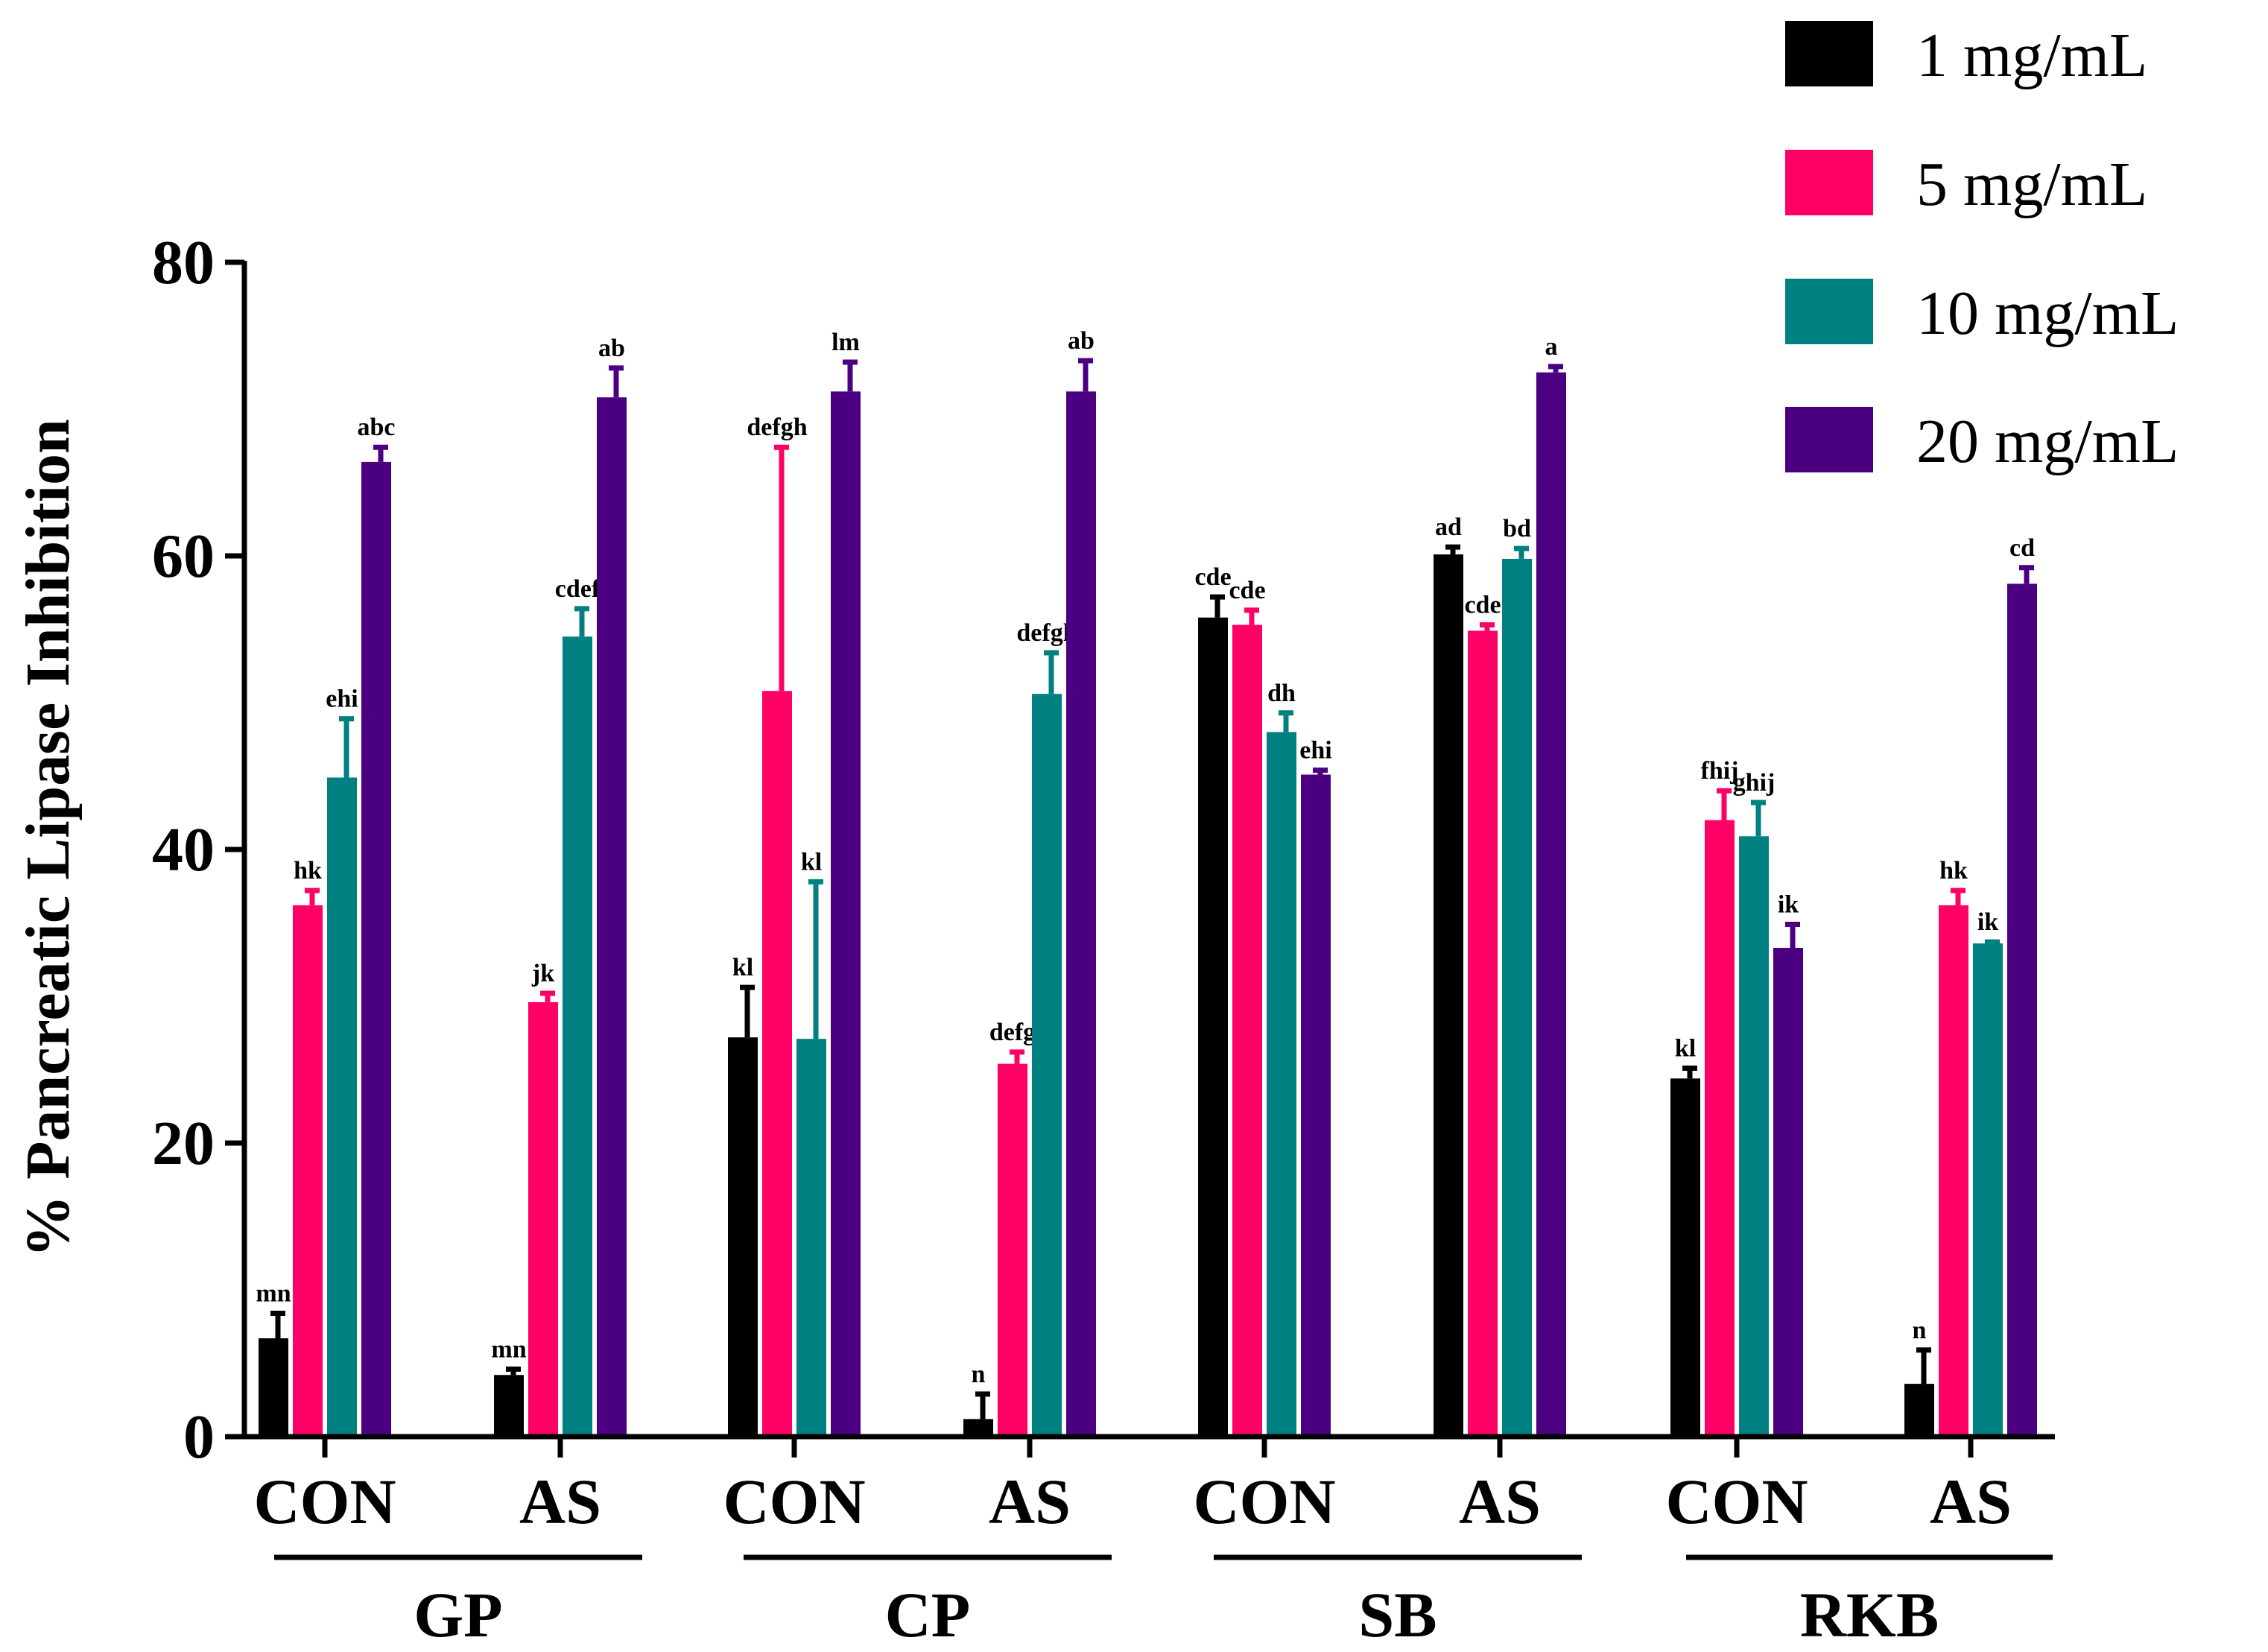 The height and width of the screenshot is (1652, 2268). I want to click on y-tick-label: 40, so click(184, 850).